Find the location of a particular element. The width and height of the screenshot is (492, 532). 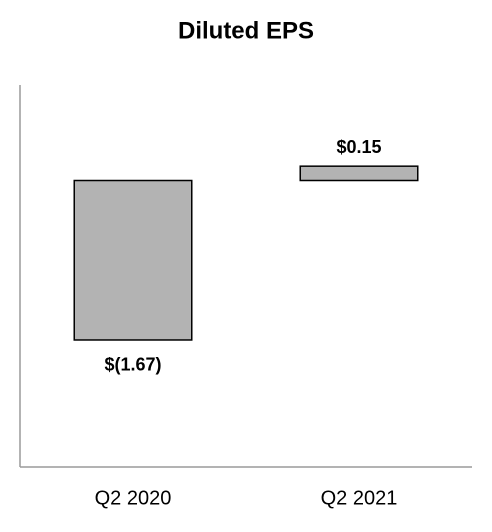

chart-title: Diluted EPS is located at coordinates (246, 30).